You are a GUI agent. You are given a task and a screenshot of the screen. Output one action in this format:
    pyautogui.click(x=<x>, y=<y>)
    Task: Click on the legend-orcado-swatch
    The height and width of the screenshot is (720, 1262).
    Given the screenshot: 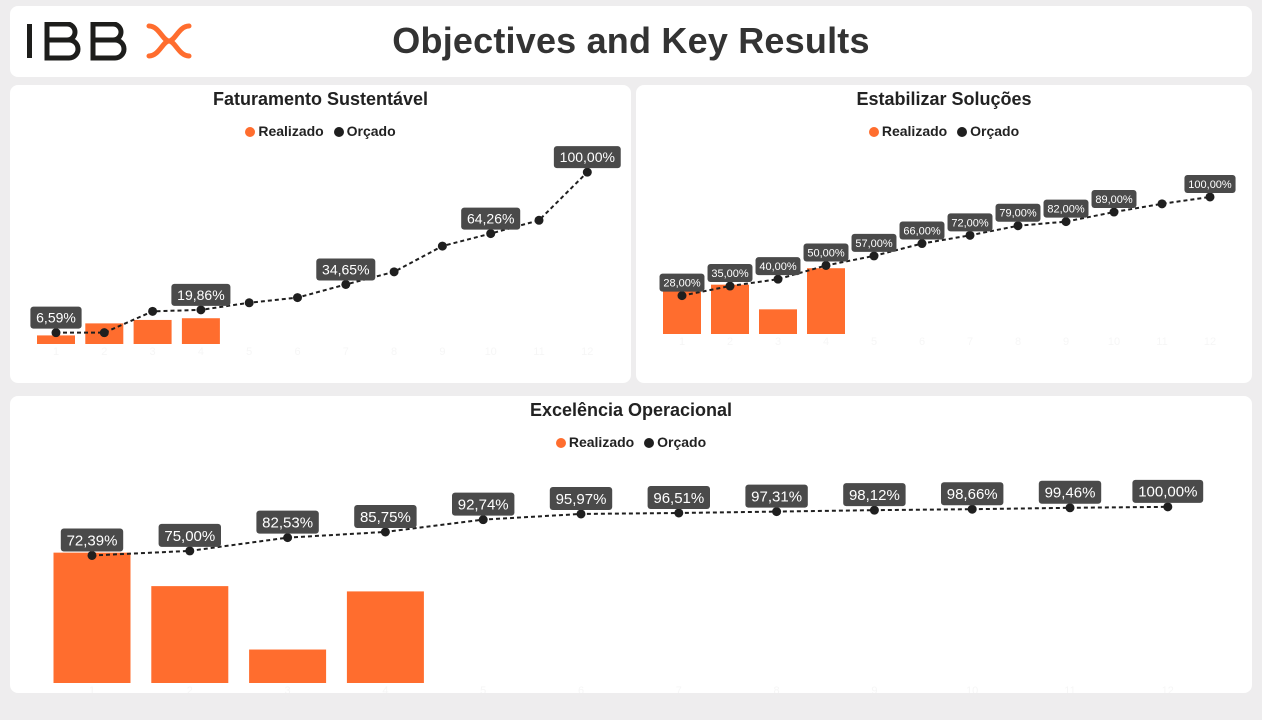 What is the action you would take?
    pyautogui.click(x=338, y=132)
    